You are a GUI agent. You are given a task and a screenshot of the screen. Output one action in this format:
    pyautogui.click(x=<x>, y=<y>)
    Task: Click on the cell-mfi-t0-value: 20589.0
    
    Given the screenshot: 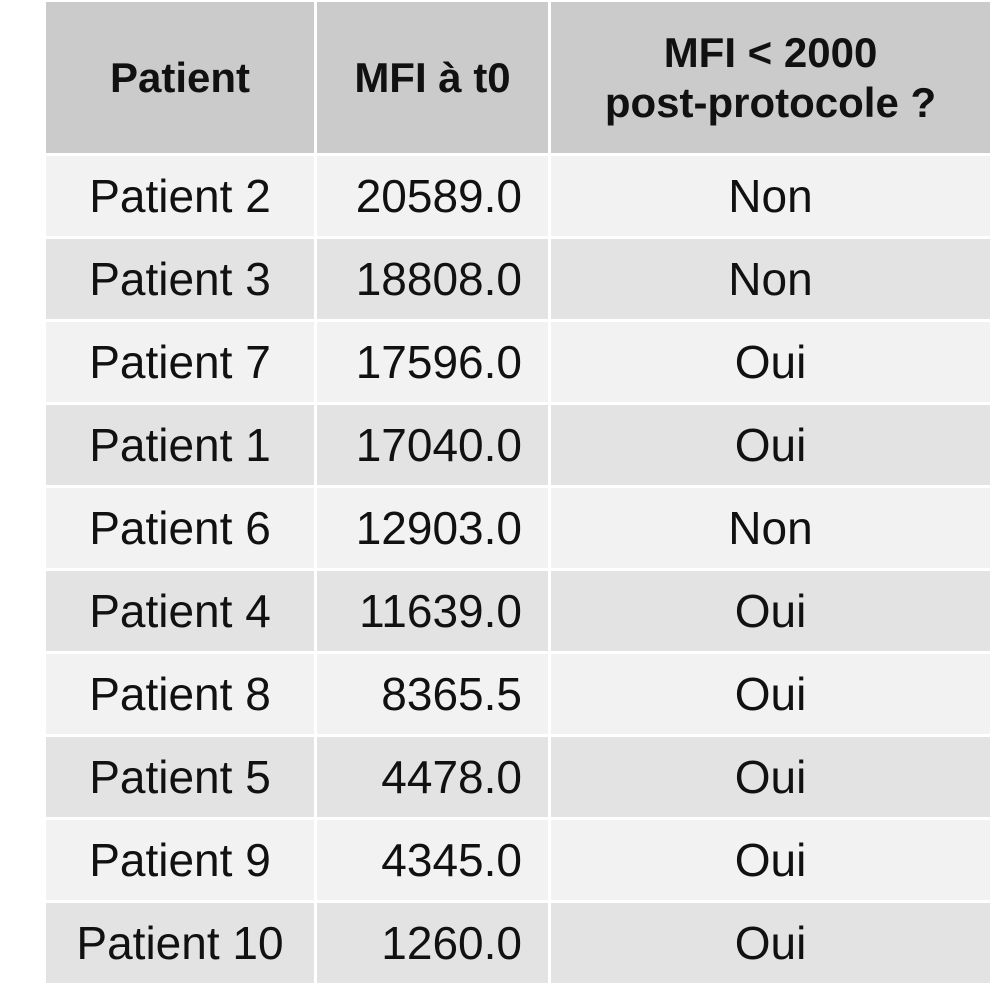 What is the action you would take?
    pyautogui.click(x=438, y=196)
    